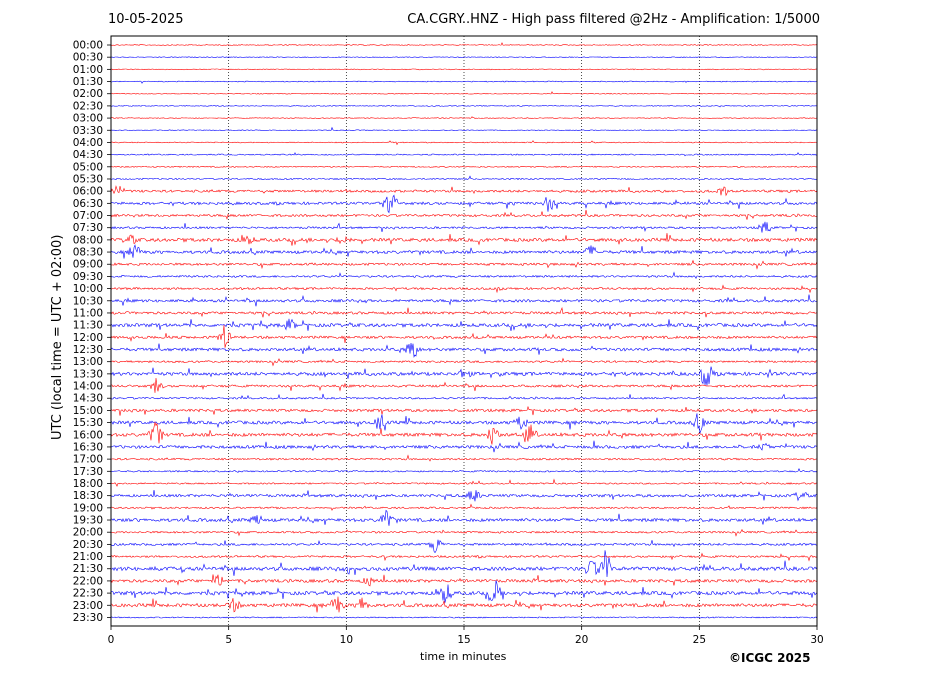 The image size is (927, 696). What do you see at coordinates (464, 507) in the screenshot?
I see `trace-row-1900` at bounding box center [464, 507].